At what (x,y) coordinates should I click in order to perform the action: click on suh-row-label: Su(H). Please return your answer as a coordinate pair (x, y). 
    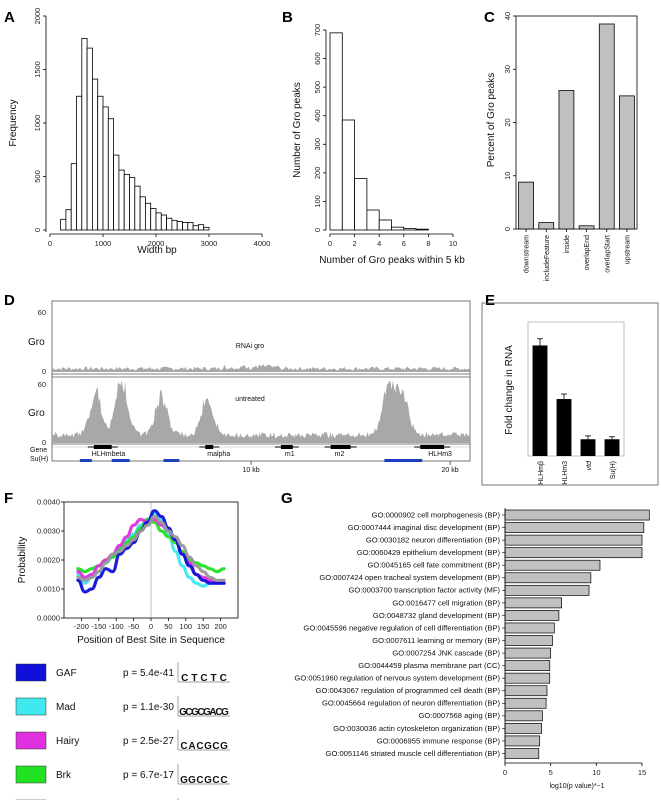
    Looking at the image, I should click on (39, 459).